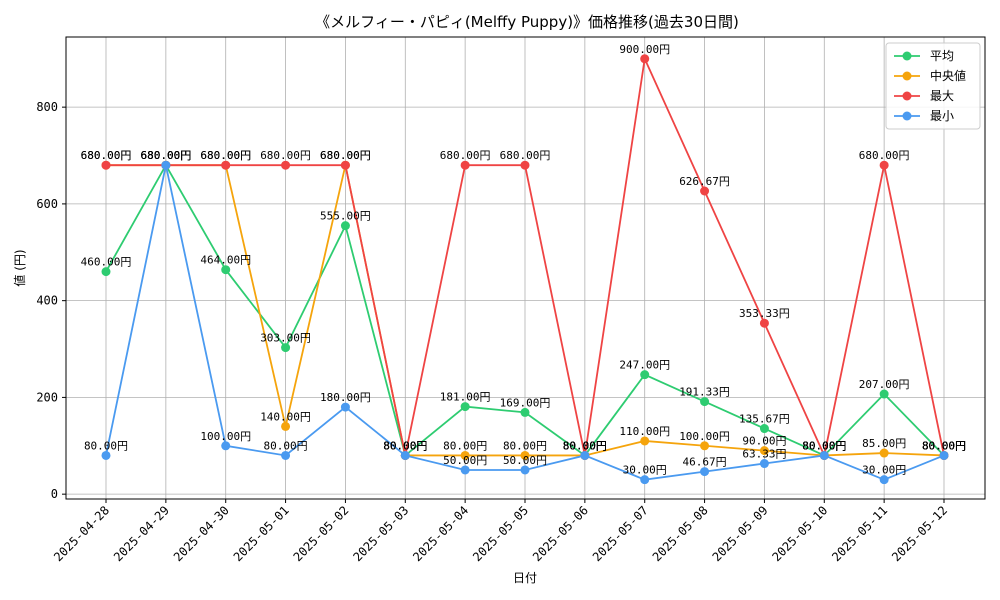  What do you see at coordinates (764, 419) in the screenshot?
I see `data-label: 135.67円` at bounding box center [764, 419].